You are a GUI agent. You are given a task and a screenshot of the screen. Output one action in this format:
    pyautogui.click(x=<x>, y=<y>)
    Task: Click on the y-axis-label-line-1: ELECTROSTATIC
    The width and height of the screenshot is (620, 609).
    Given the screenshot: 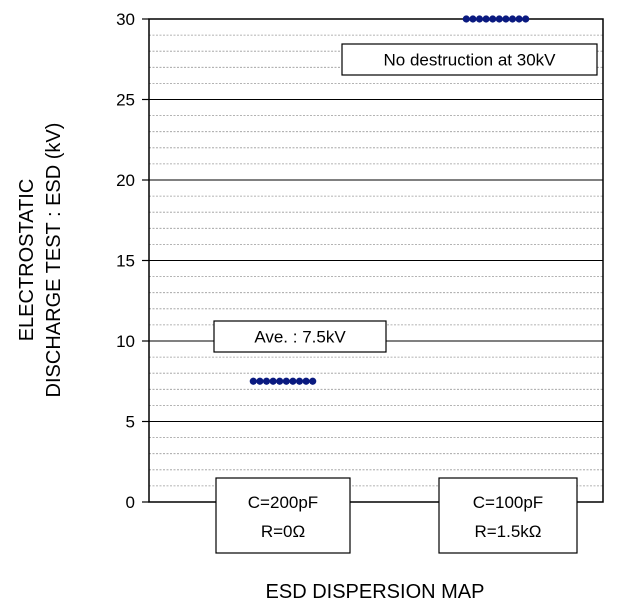 What is the action you would take?
    pyautogui.click(x=27, y=260)
    